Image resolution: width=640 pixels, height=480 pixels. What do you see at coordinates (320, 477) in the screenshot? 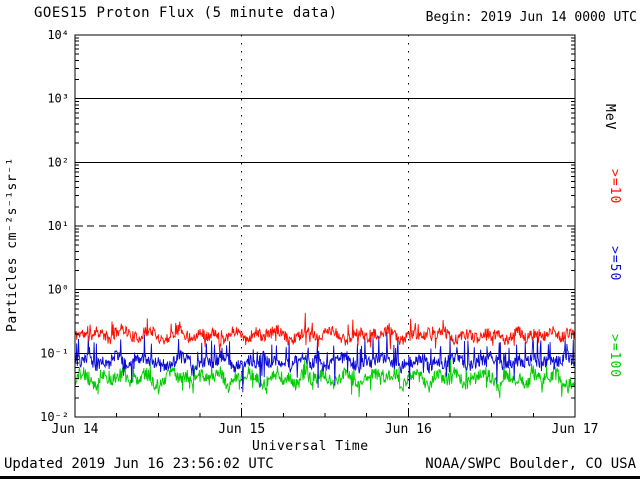
I see `bottom-rule` at bounding box center [320, 477].